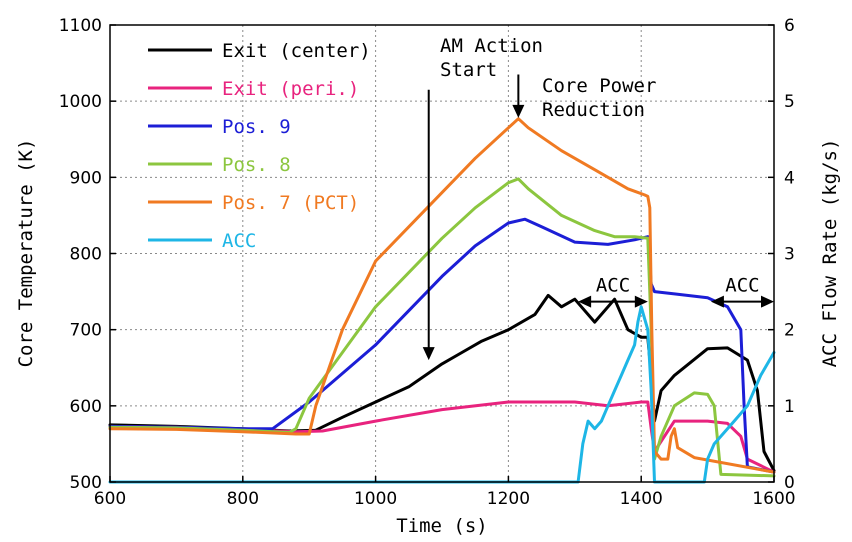 The height and width of the screenshot is (542, 852). What do you see at coordinates (296, 51) in the screenshot?
I see `legend-label: Exit (center)` at bounding box center [296, 51].